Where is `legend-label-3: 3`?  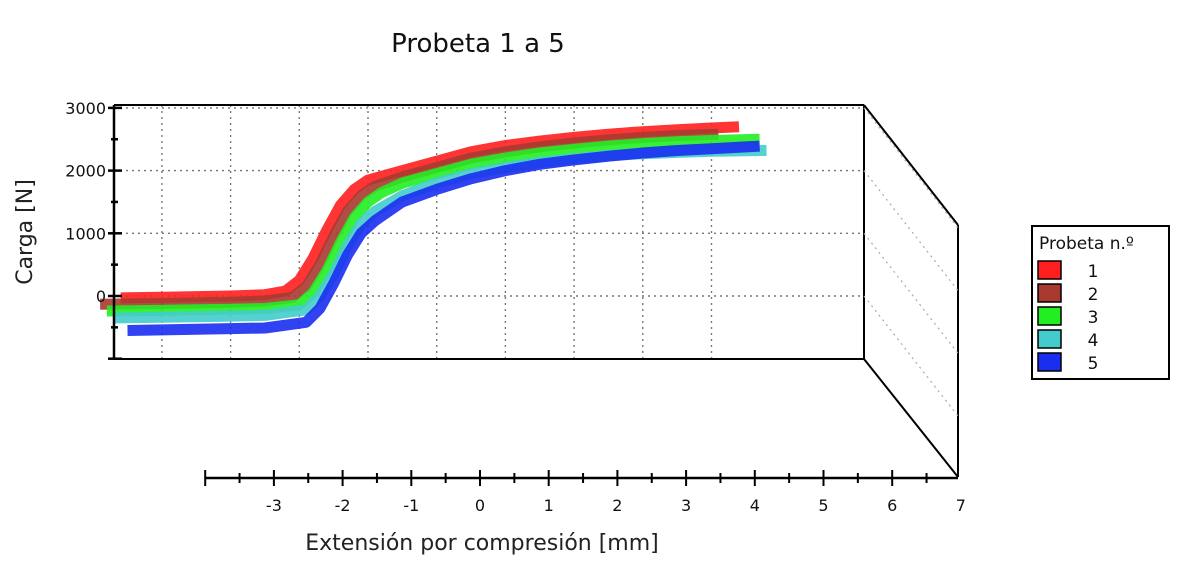
legend-label-3: 3 is located at coordinates (1093, 318).